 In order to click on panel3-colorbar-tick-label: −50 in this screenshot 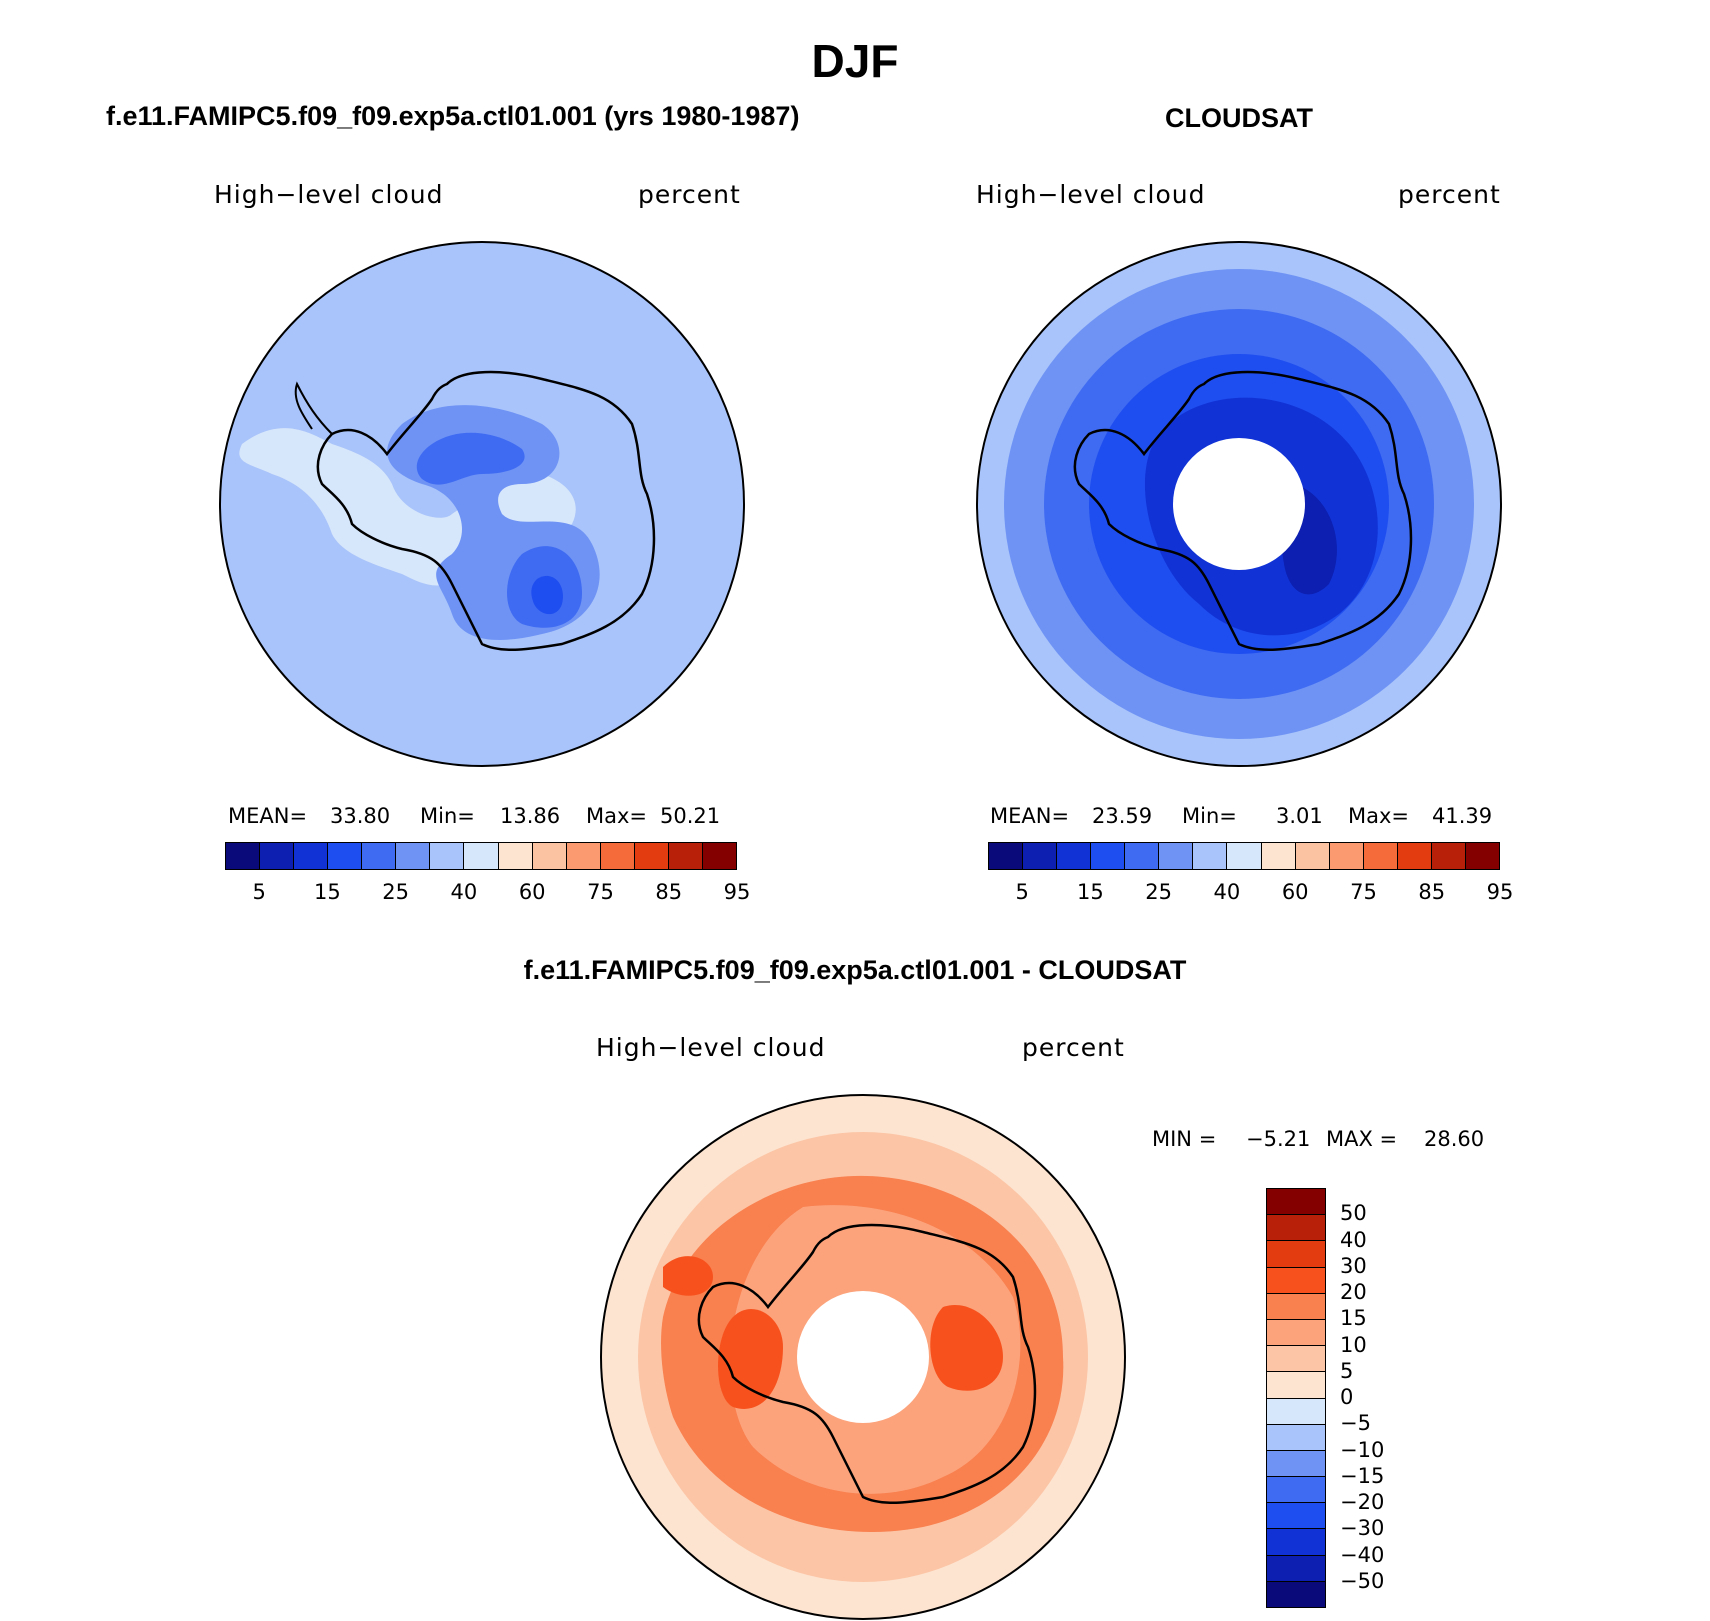, I will do `click(1362, 1580)`.